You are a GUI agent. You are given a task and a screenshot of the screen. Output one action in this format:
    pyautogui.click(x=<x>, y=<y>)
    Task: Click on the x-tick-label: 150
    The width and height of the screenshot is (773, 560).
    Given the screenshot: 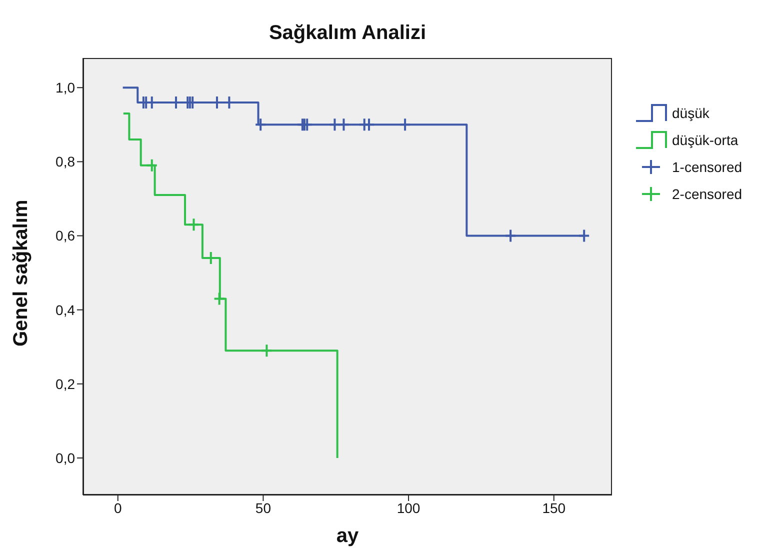 What is the action you would take?
    pyautogui.click(x=554, y=508)
    